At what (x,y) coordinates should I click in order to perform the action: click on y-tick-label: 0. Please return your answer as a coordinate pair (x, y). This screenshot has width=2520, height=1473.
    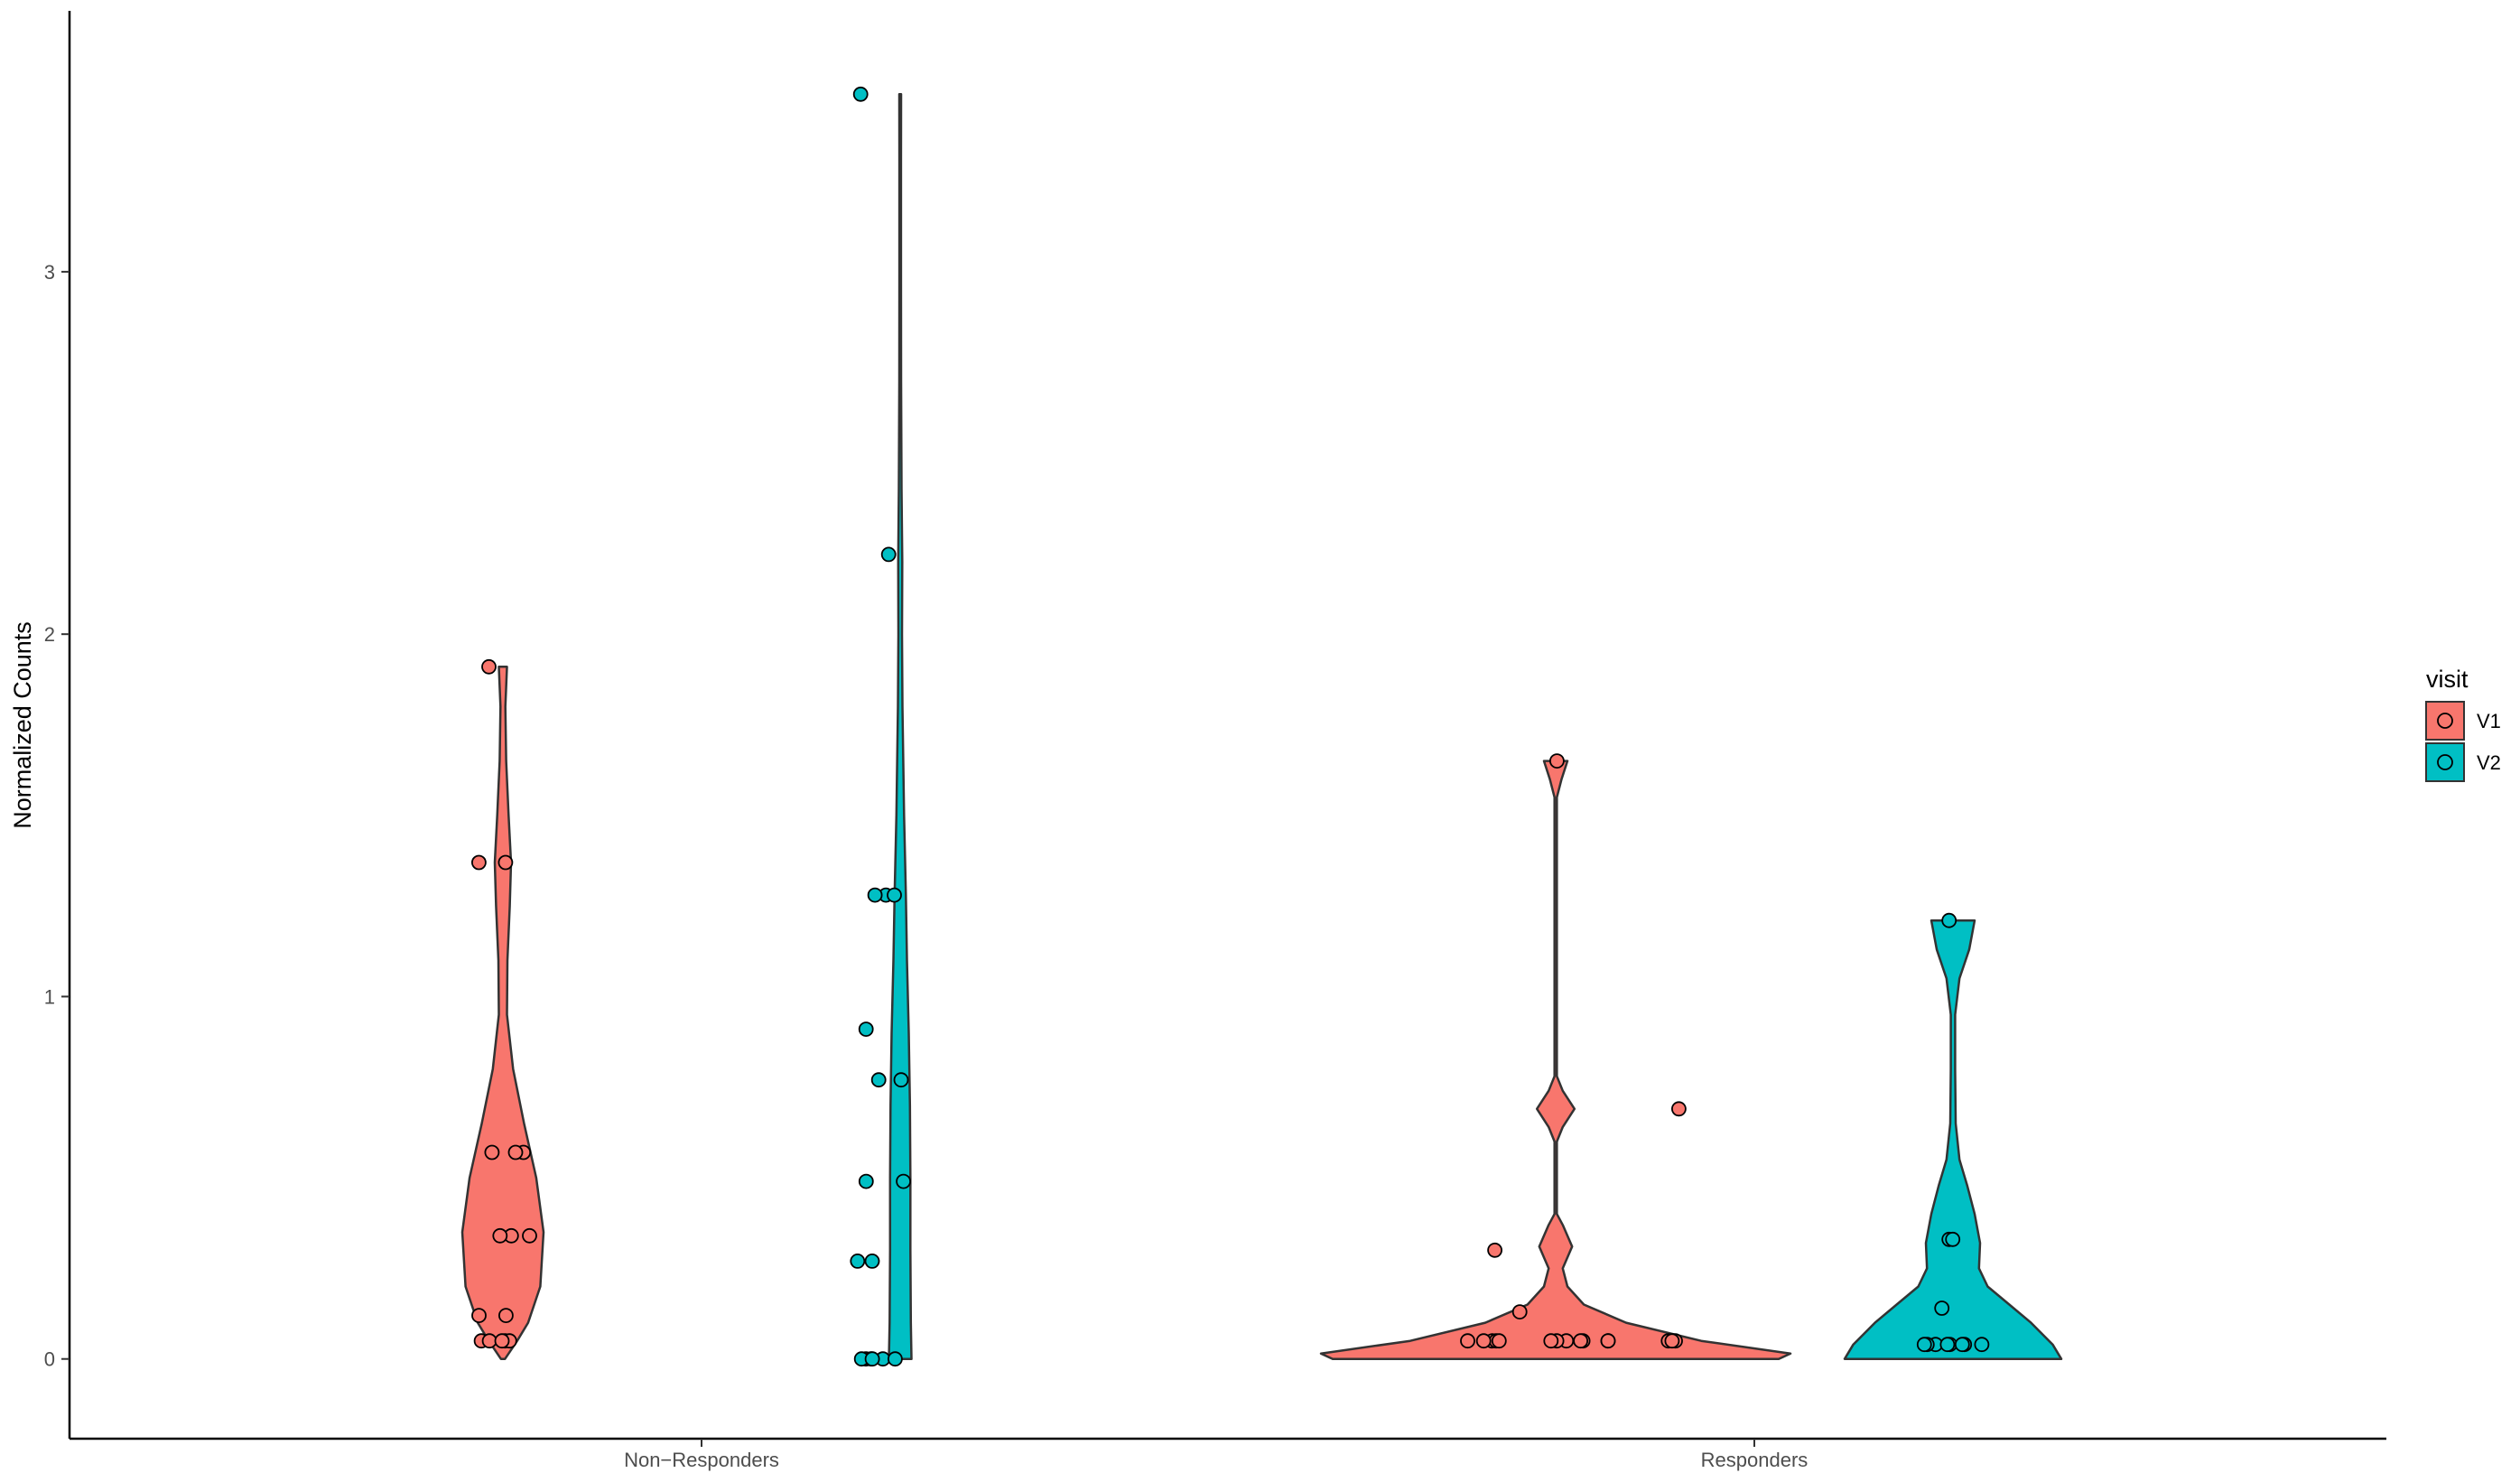
    Looking at the image, I should click on (49, 1359).